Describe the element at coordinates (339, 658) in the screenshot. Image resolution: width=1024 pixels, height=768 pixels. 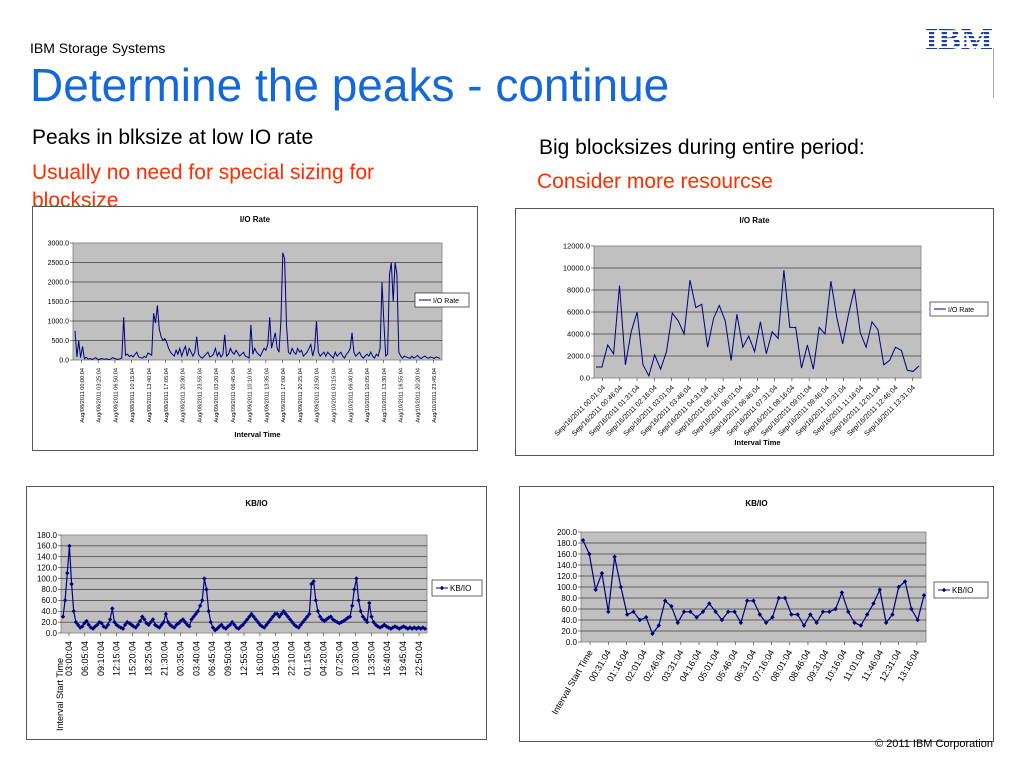
I see `x-tick-label: 07:25:04` at that location.